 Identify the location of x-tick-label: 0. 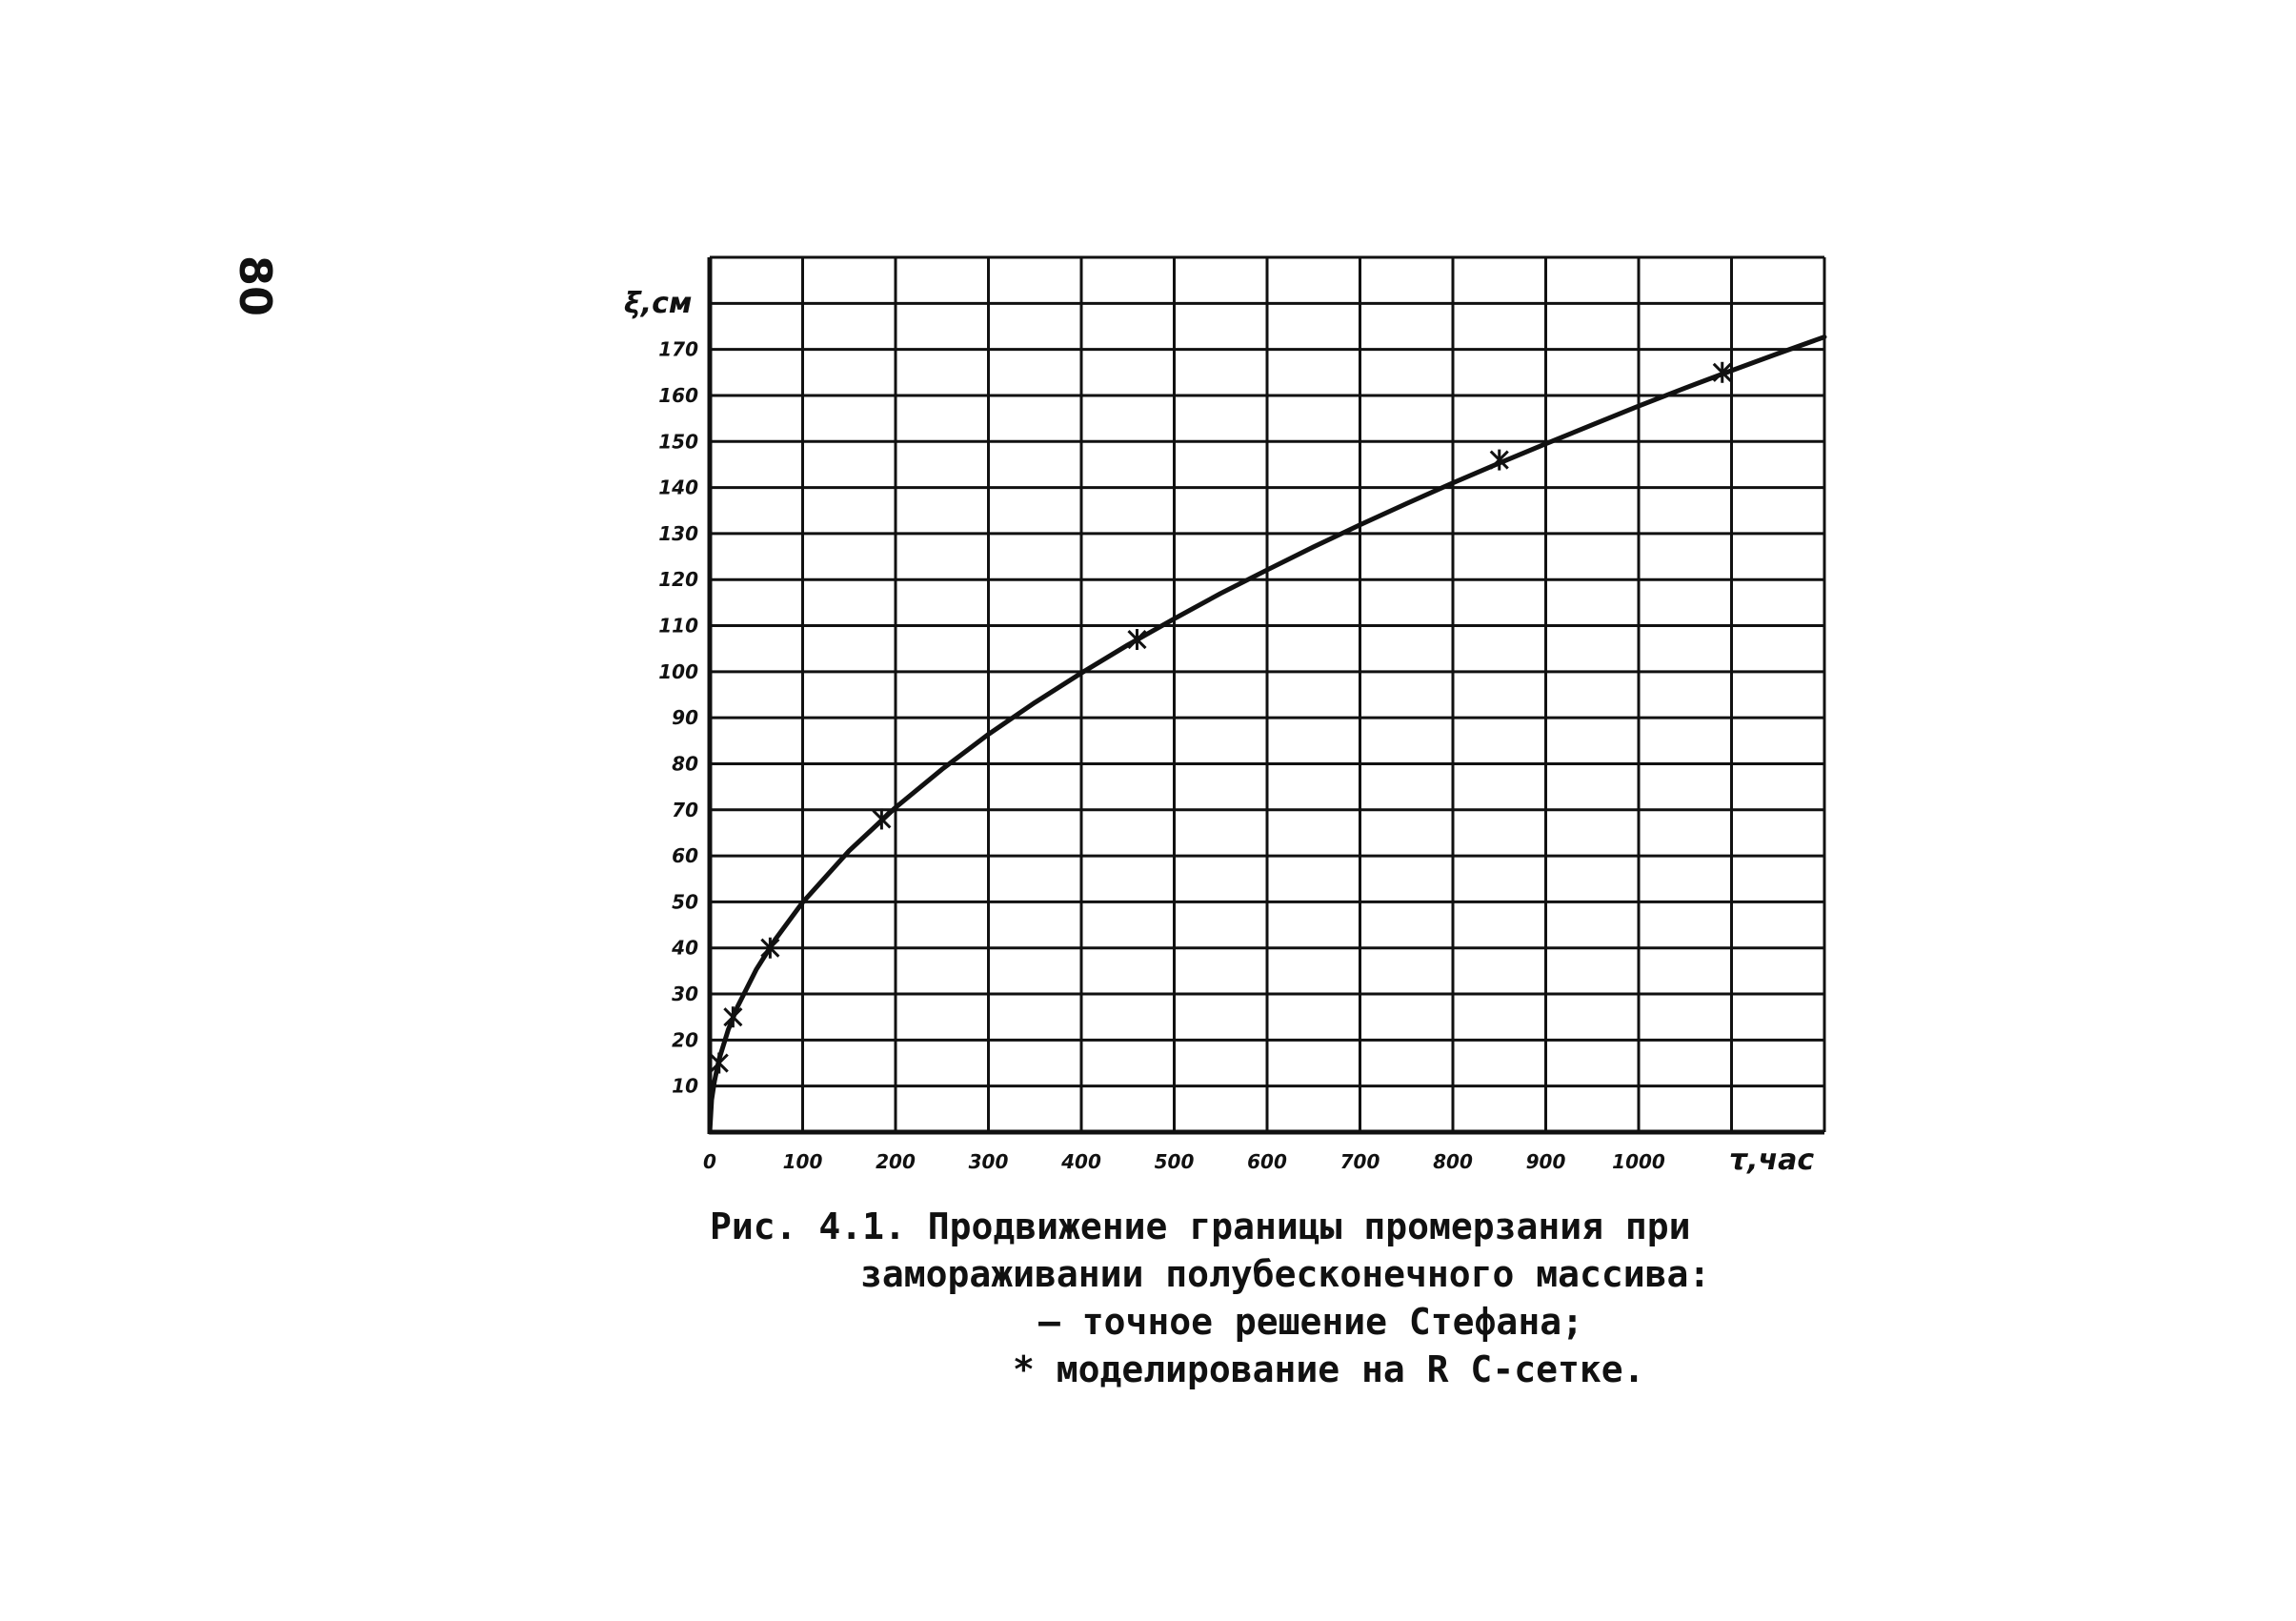
(709, 1161).